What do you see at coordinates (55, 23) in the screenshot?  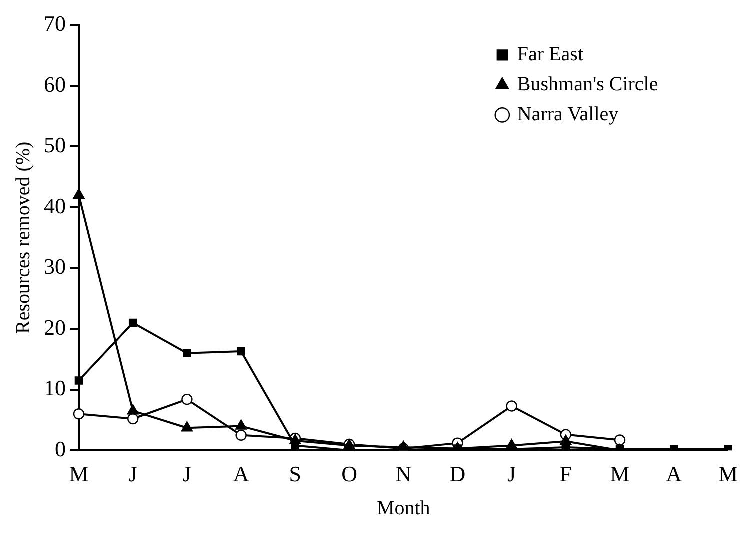 I see `y-tick-label: 70` at bounding box center [55, 23].